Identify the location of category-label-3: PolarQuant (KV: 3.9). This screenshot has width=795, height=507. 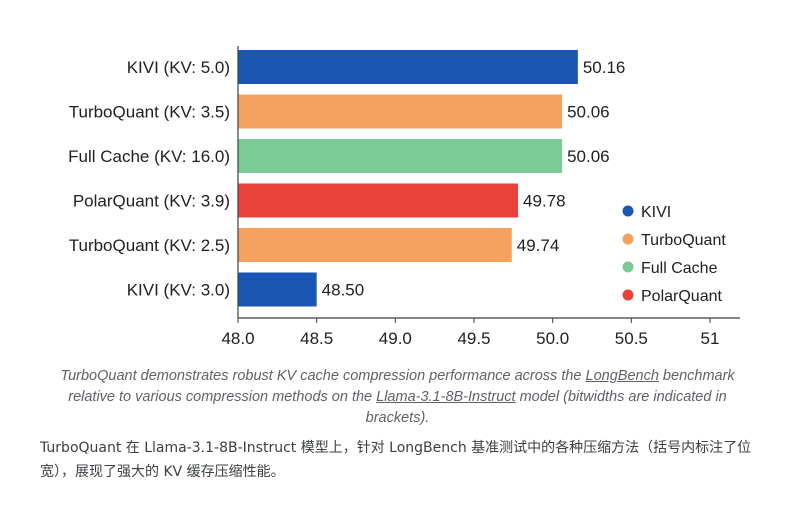
(151, 201).